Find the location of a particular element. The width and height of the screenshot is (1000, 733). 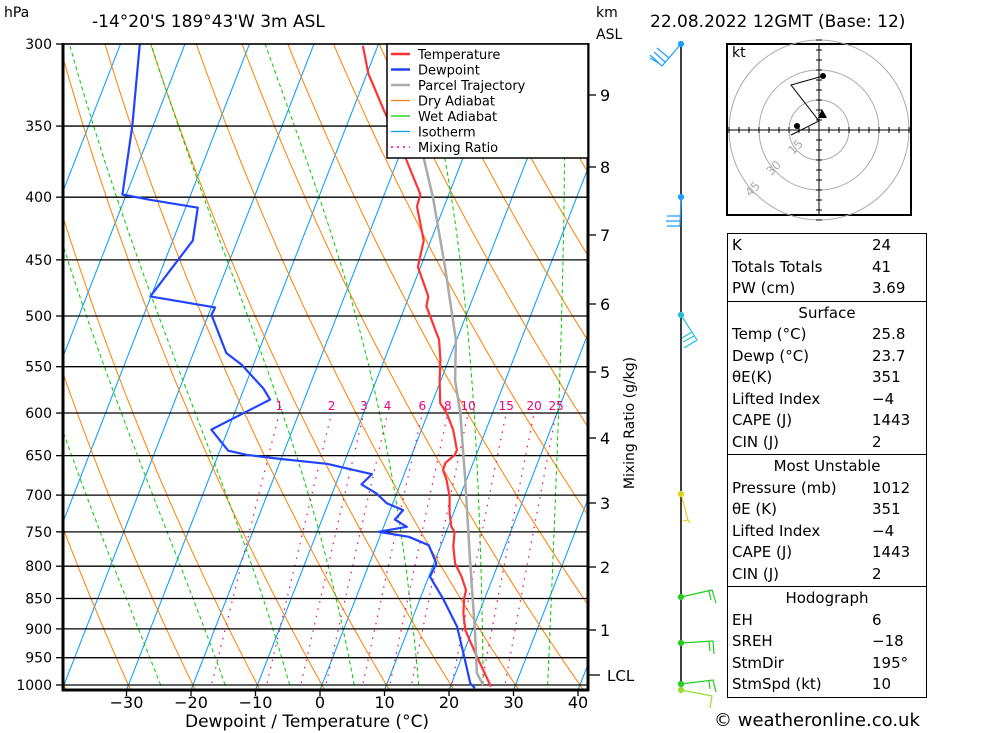

temperature-tick-label: 40 is located at coordinates (578, 702).